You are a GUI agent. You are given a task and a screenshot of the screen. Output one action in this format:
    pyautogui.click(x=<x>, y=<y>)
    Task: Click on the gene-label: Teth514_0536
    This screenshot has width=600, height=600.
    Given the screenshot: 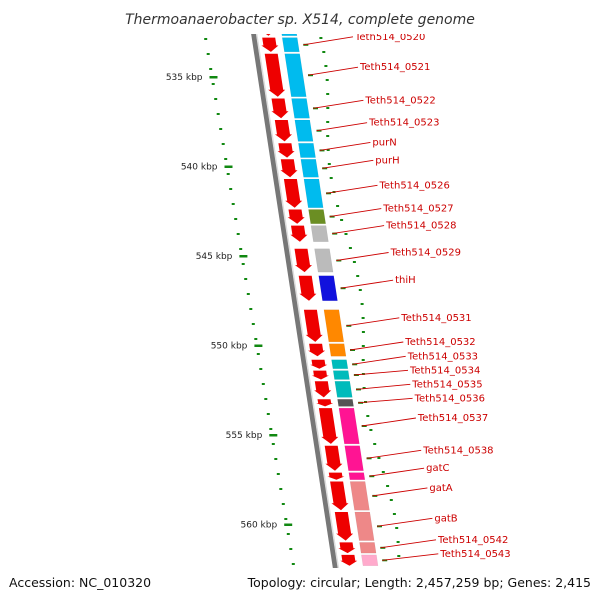 What is the action you would take?
    pyautogui.click(x=449, y=398)
    